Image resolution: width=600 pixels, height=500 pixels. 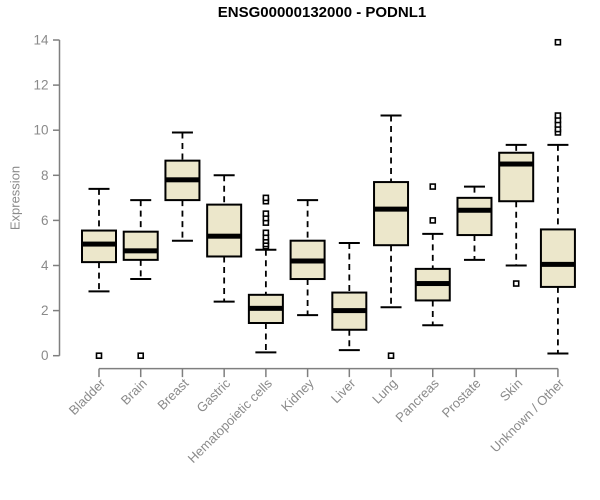 What do you see at coordinates (172, 393) in the screenshot?
I see `category-label: Breast` at bounding box center [172, 393].